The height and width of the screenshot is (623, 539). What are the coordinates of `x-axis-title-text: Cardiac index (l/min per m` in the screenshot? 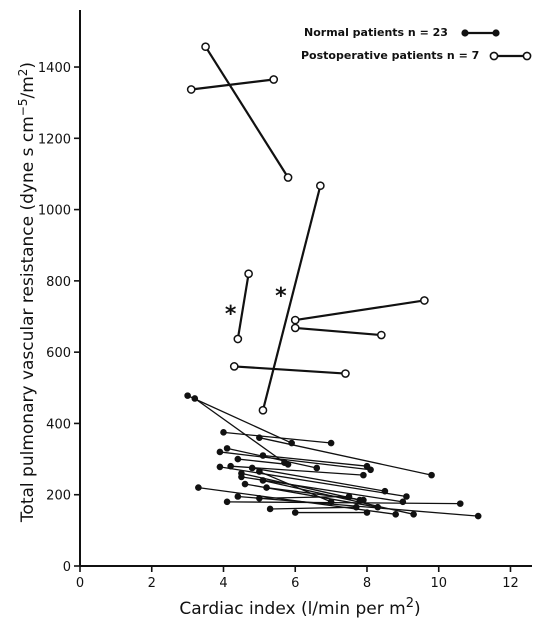 It's located at (292, 609).